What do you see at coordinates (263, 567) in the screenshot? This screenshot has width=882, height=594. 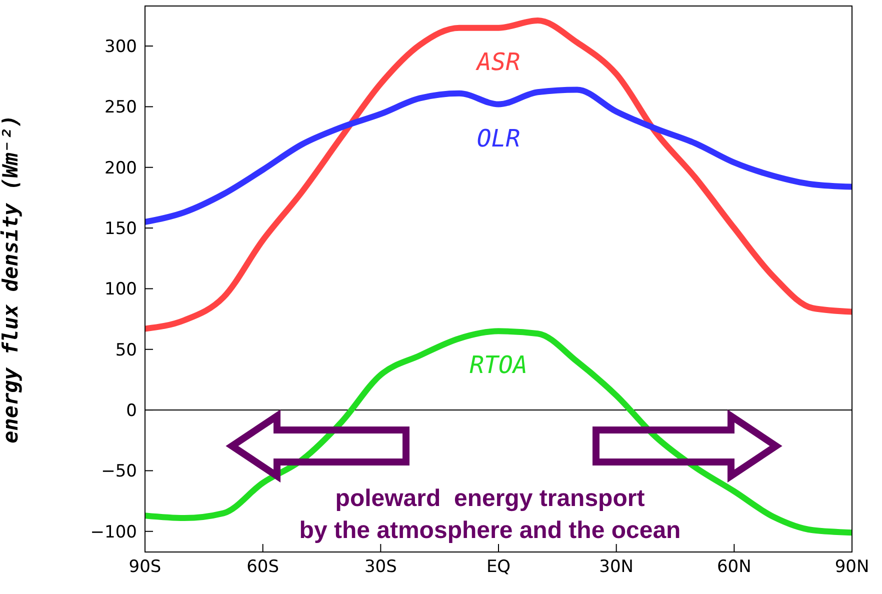 I see `x-tick-label: 60S` at bounding box center [263, 567].